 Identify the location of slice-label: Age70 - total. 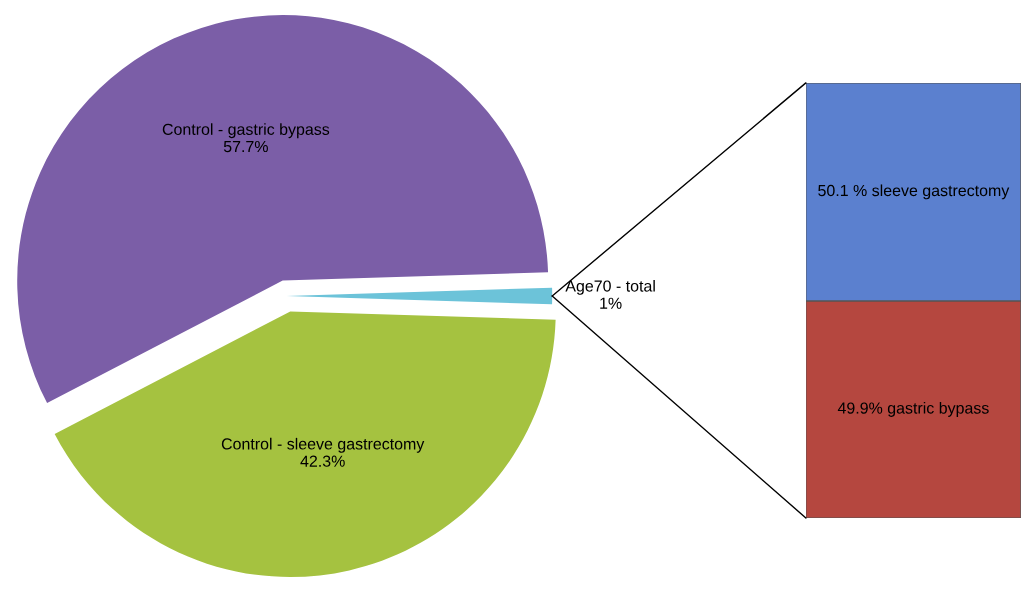
(610, 287).